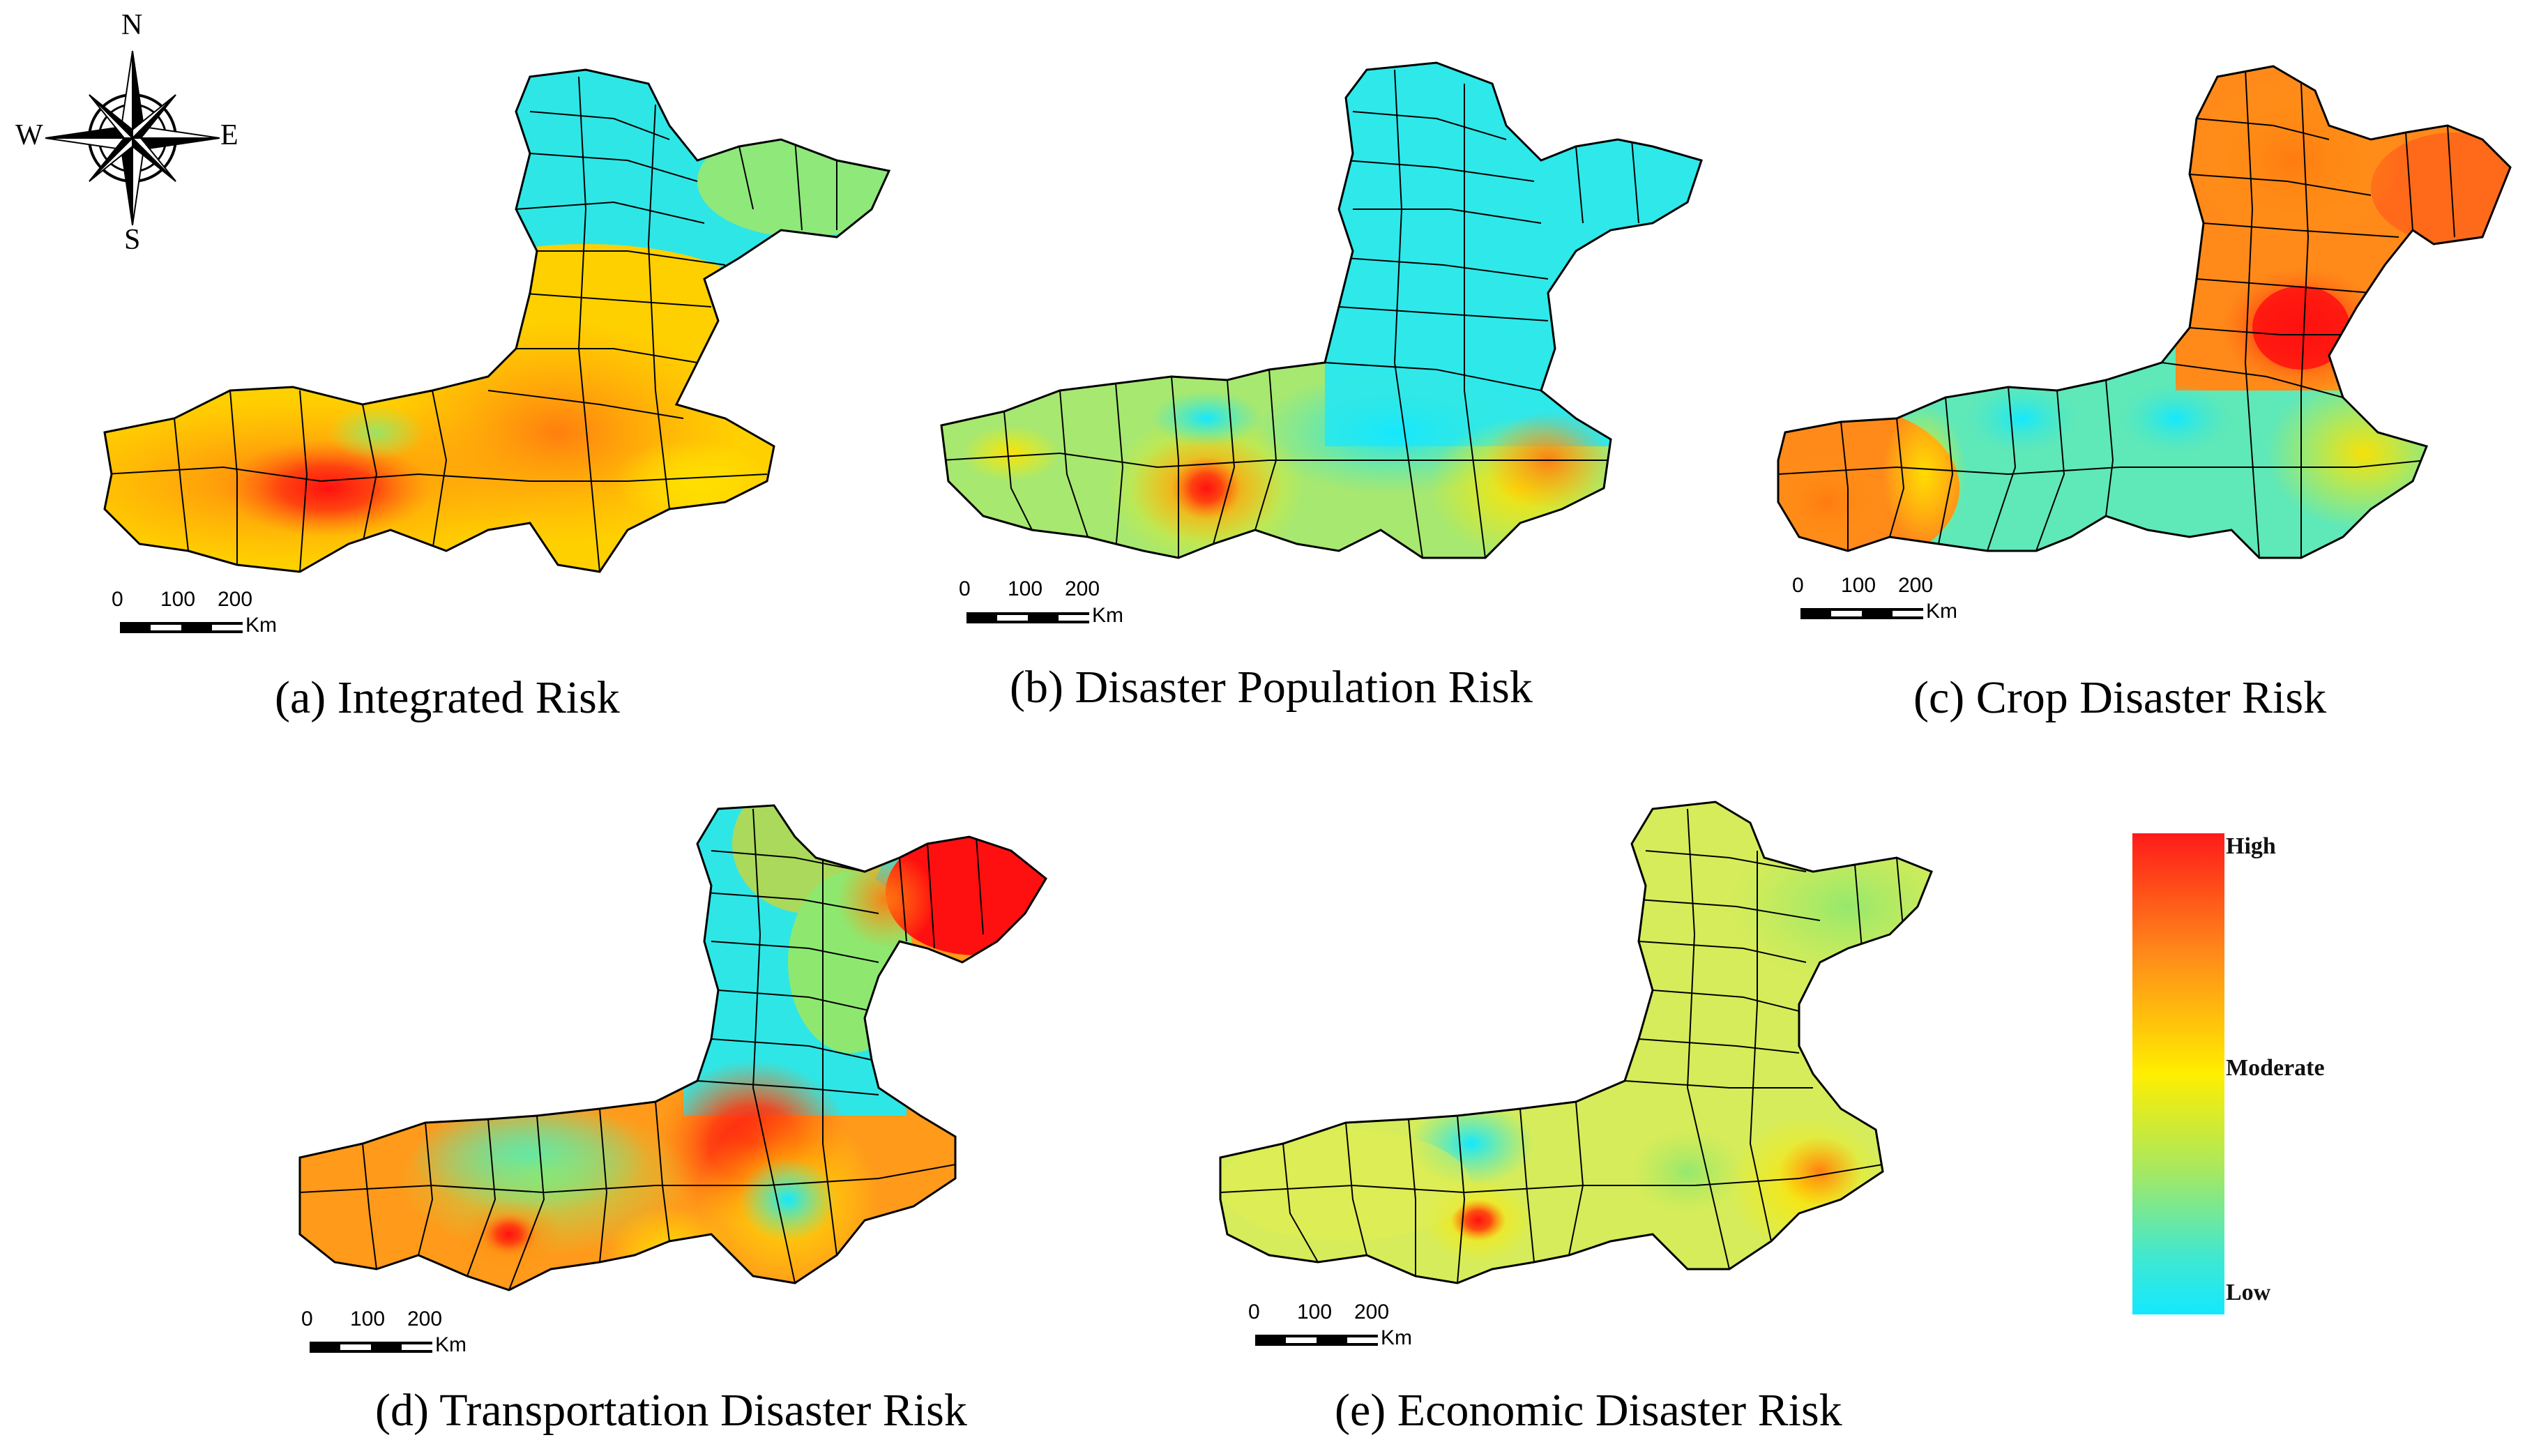 The height and width of the screenshot is (1456, 2548). Describe the element at coordinates (371, 1347) in the screenshot. I see `scale-bar-d` at that location.